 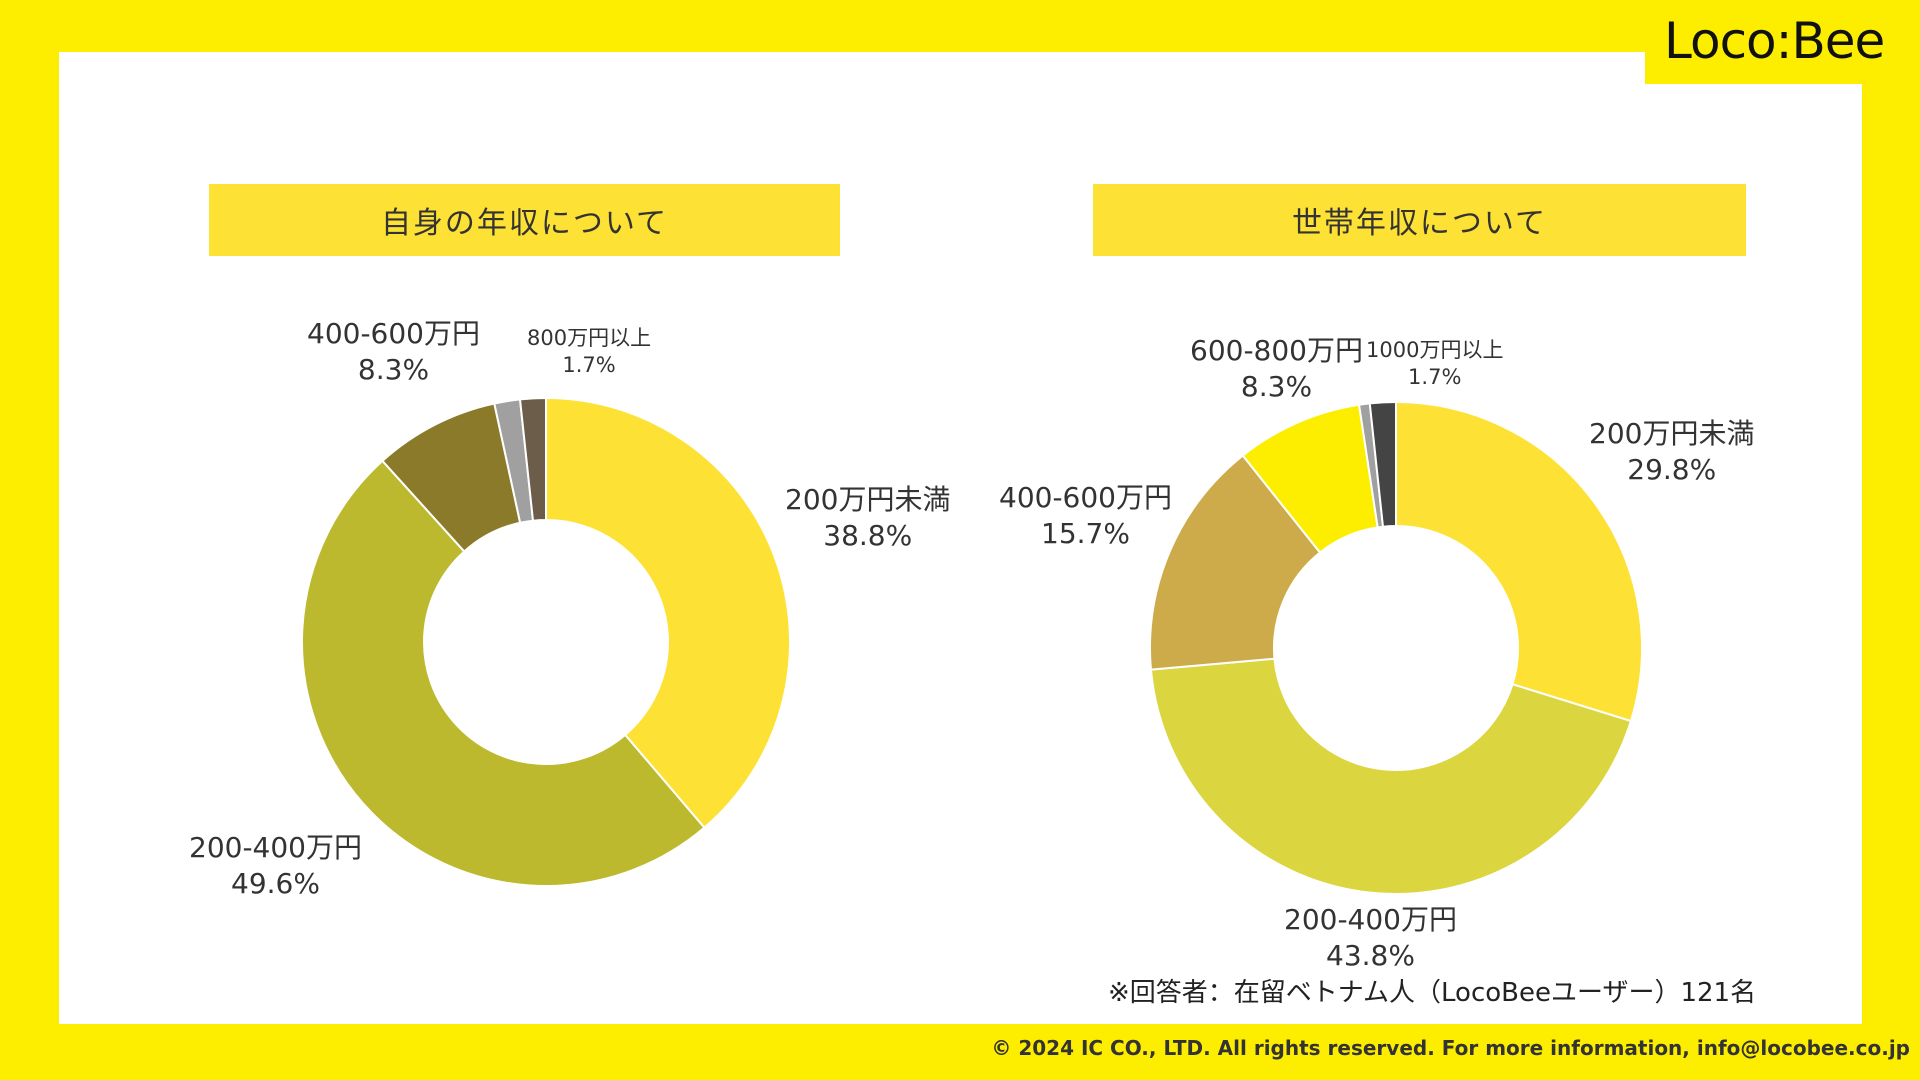 What do you see at coordinates (1085, 516) in the screenshot?
I see `slice-label-right-2: 400-600万円 15.7%` at bounding box center [1085, 516].